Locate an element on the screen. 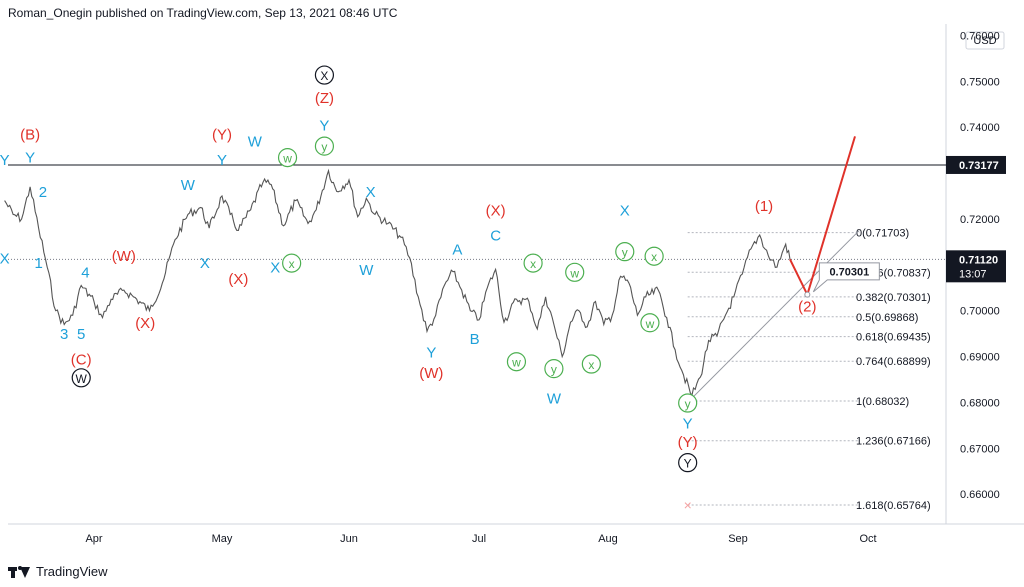 This screenshot has height=587, width=1024. y-tick-label: 0.69000 is located at coordinates (980, 358).